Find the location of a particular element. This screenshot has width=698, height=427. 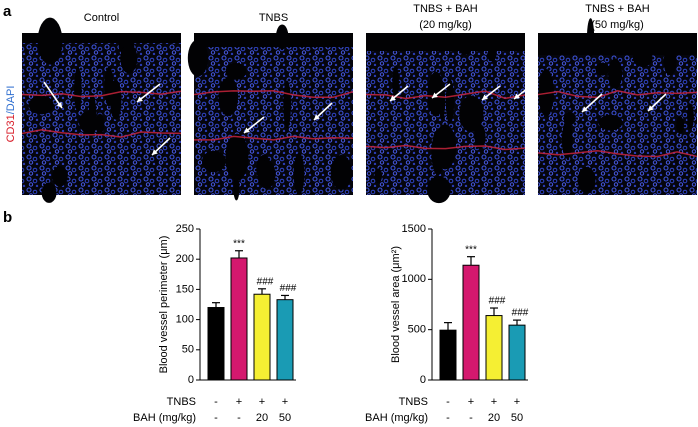

row-label: TNBS is located at coordinates (413, 402).